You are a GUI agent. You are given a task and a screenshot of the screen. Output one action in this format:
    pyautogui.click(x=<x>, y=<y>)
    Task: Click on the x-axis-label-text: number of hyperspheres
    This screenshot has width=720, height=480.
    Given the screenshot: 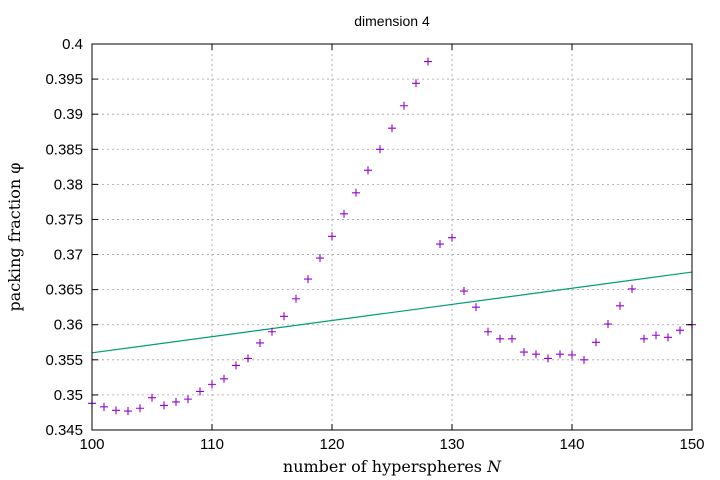 What is the action you would take?
    pyautogui.click(x=382, y=466)
    